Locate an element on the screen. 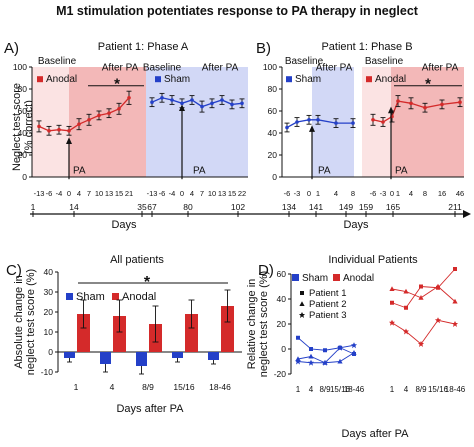 This screenshot has width=474, height=447. panel-c-ylabel-line: neglect test score (%) is located at coordinates (31, 322).